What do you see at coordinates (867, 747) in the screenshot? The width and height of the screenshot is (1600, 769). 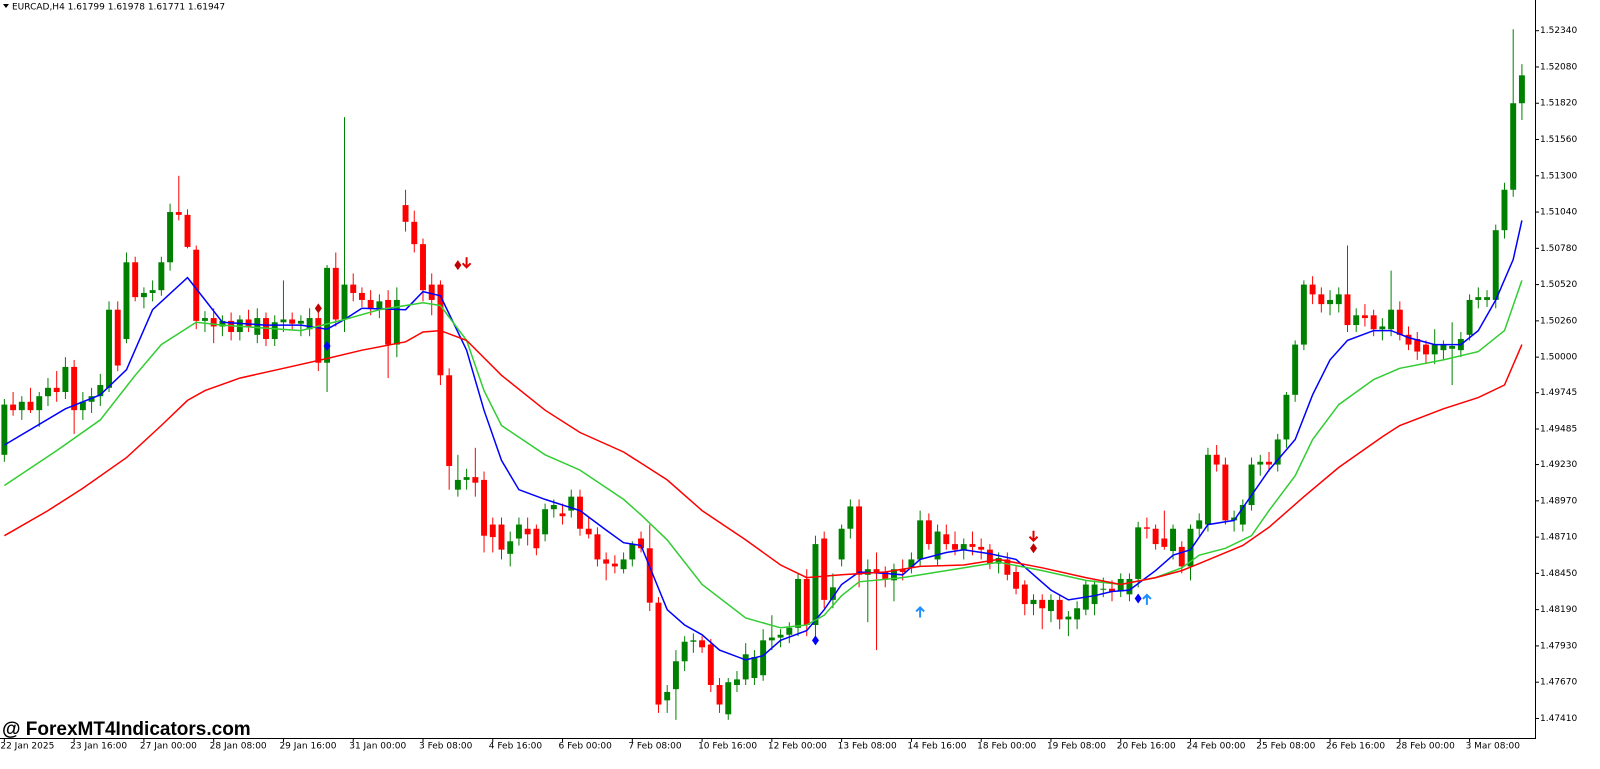 I see `x-tick-label: 13 Feb 08:00` at bounding box center [867, 747].